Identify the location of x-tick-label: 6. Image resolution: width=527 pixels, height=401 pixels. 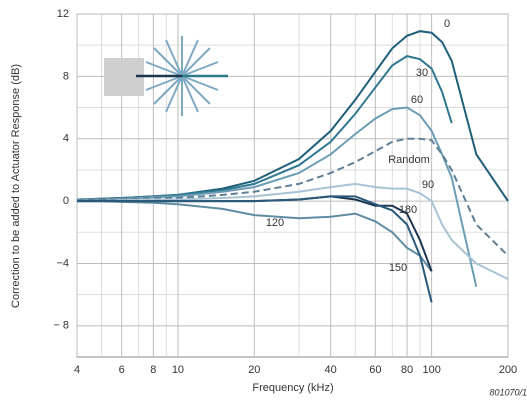
(122, 370).